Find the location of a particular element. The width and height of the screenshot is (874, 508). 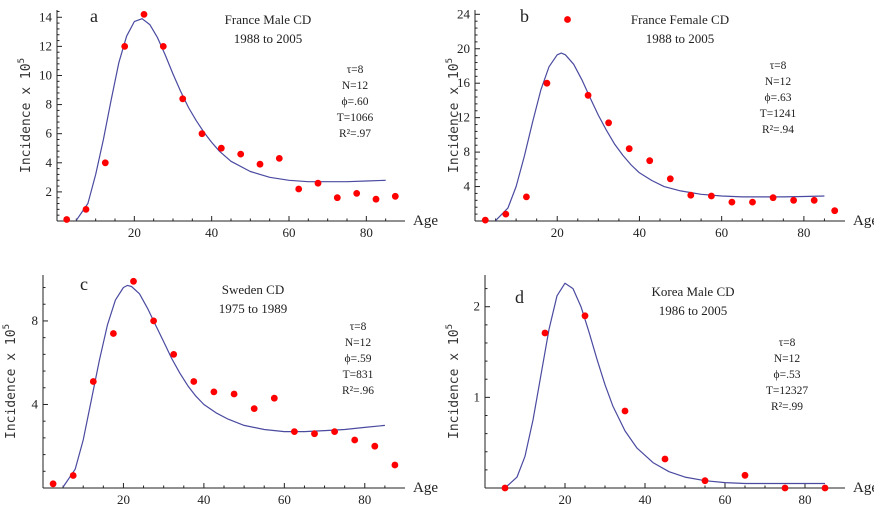

panel-title: France Female CD is located at coordinates (680, 19).